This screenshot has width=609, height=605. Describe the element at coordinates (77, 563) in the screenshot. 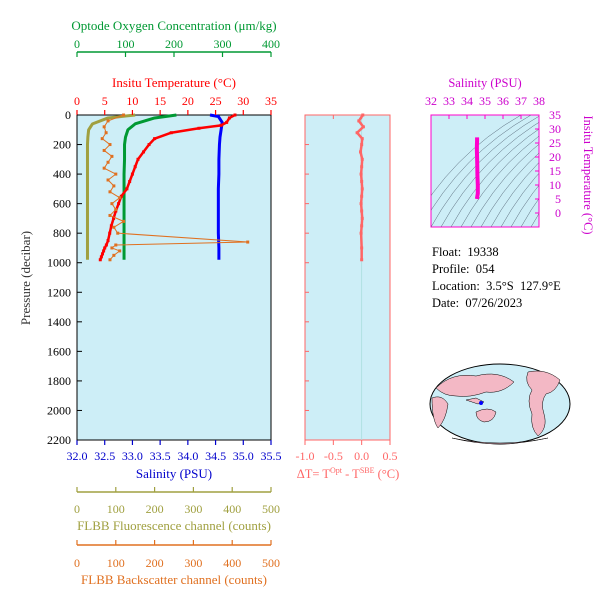

I see `backscatter-tick-label: 0` at that location.